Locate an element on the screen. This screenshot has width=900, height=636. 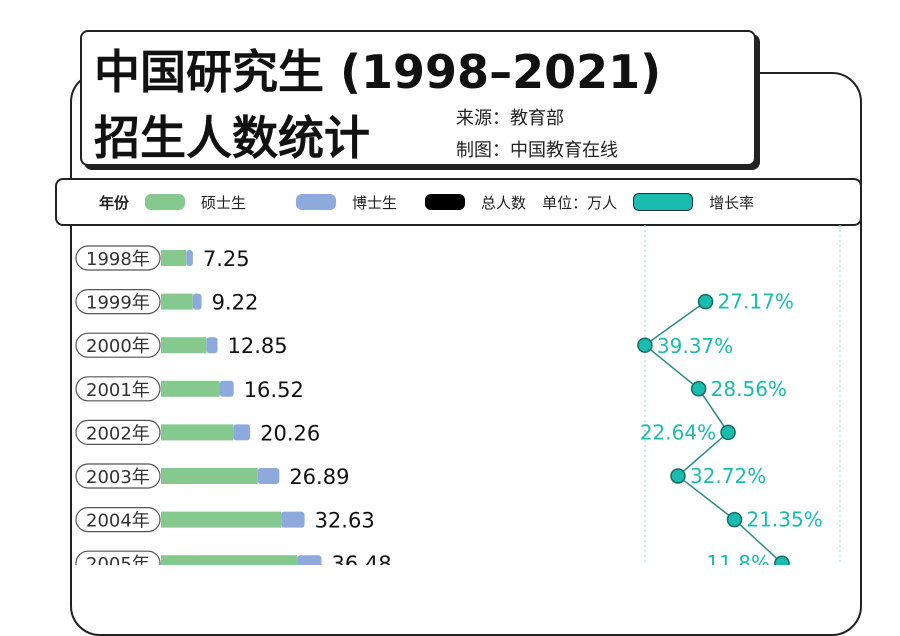
legend: 年份 硕士生 博士生 总人数 单位：万人 增长率 is located at coordinates (458, 202).